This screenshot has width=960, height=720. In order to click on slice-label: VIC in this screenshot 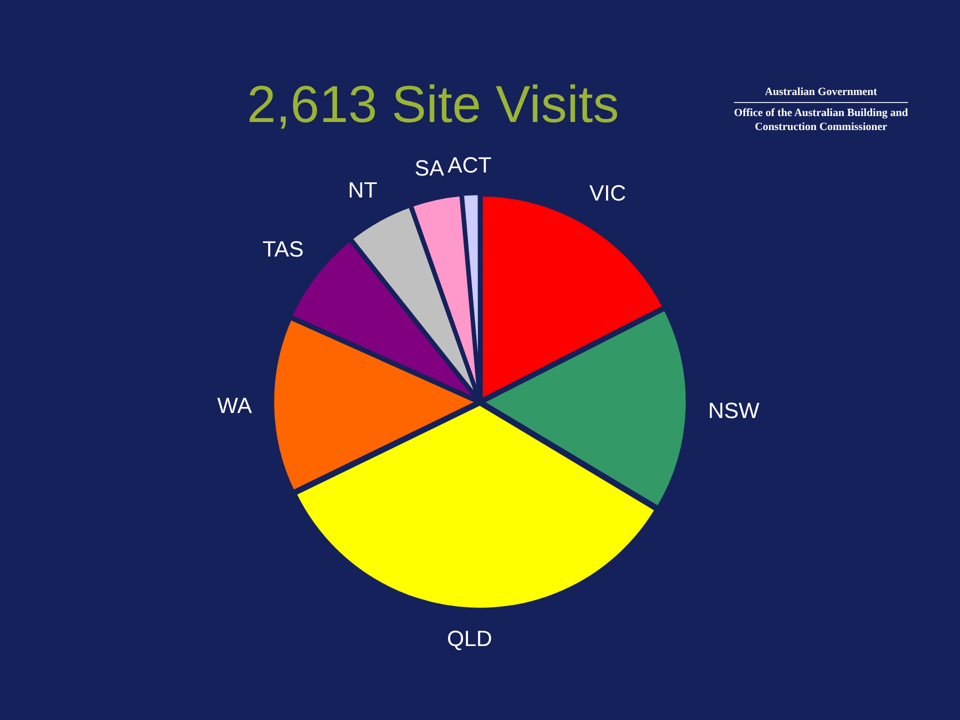, I will do `click(607, 193)`.